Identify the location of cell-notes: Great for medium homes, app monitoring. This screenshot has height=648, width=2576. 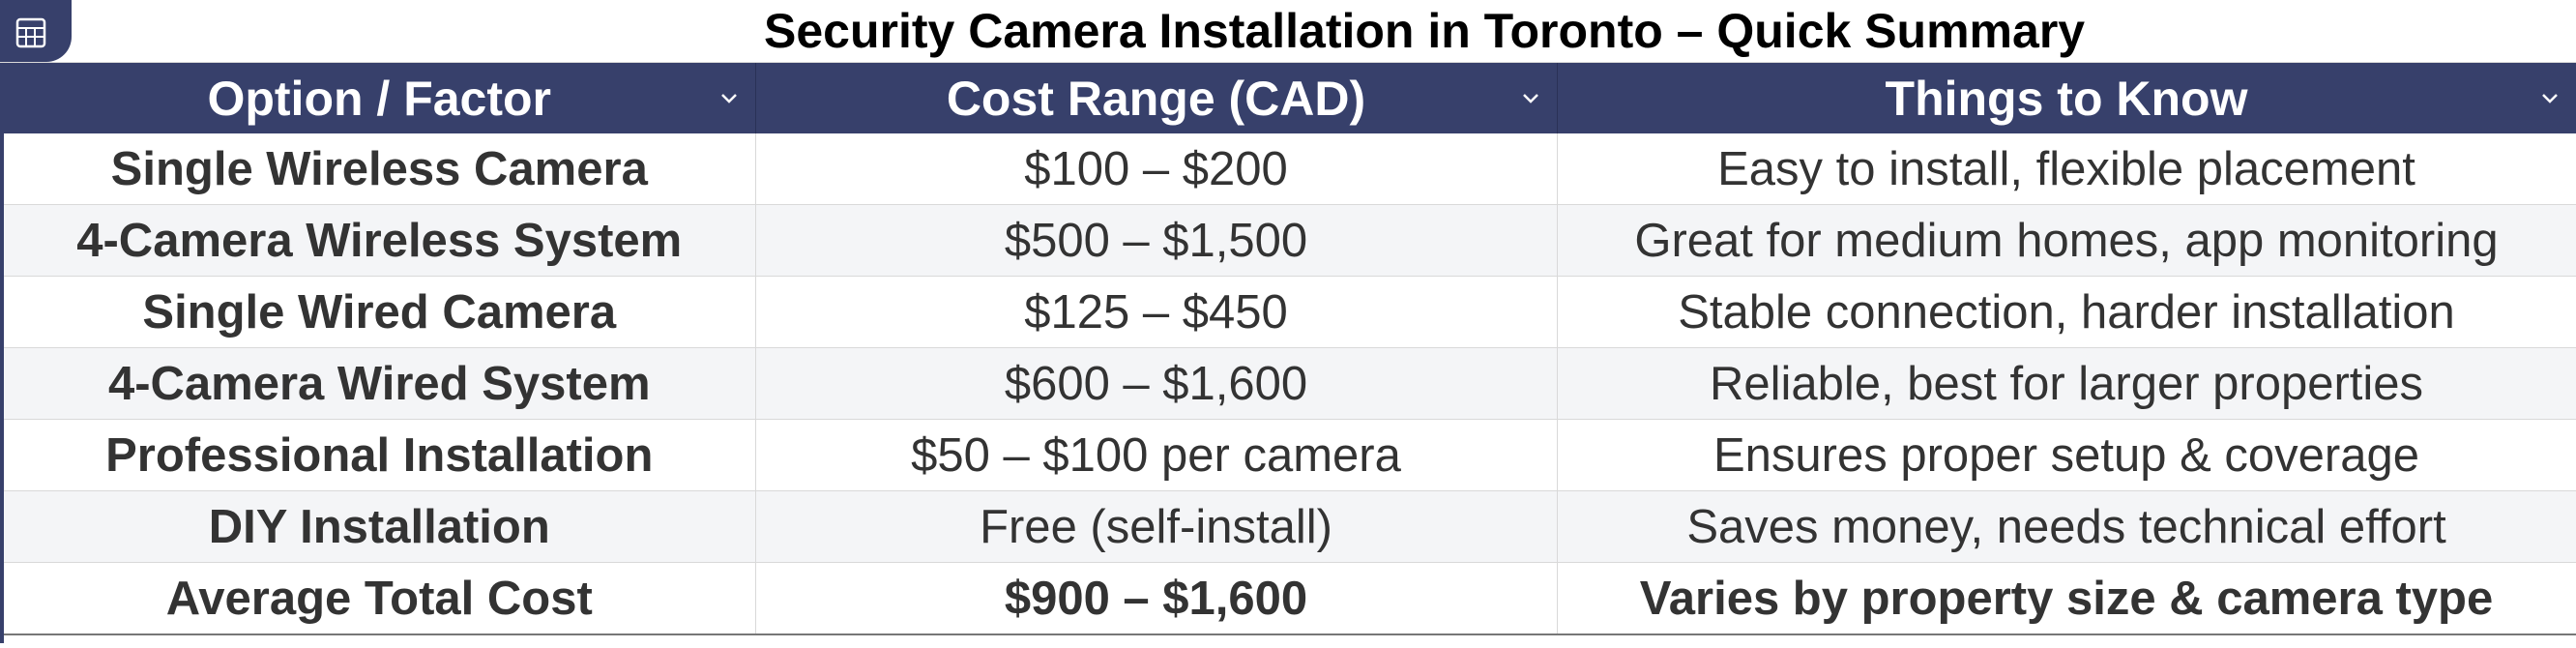
(2066, 240).